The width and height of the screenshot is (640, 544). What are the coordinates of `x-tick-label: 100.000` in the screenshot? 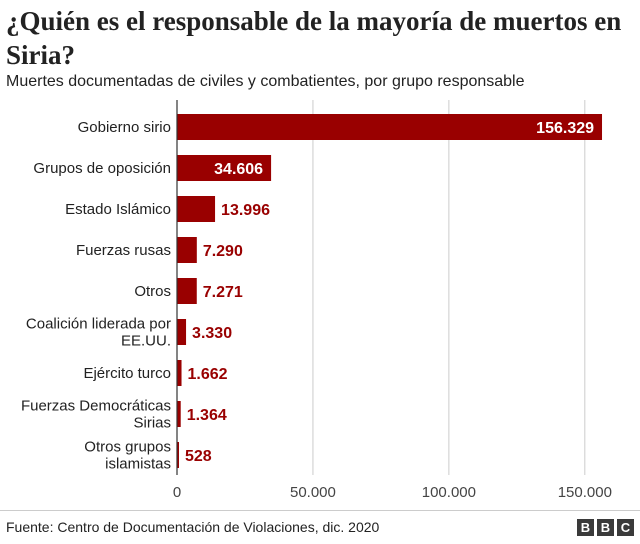 It's located at (449, 492).